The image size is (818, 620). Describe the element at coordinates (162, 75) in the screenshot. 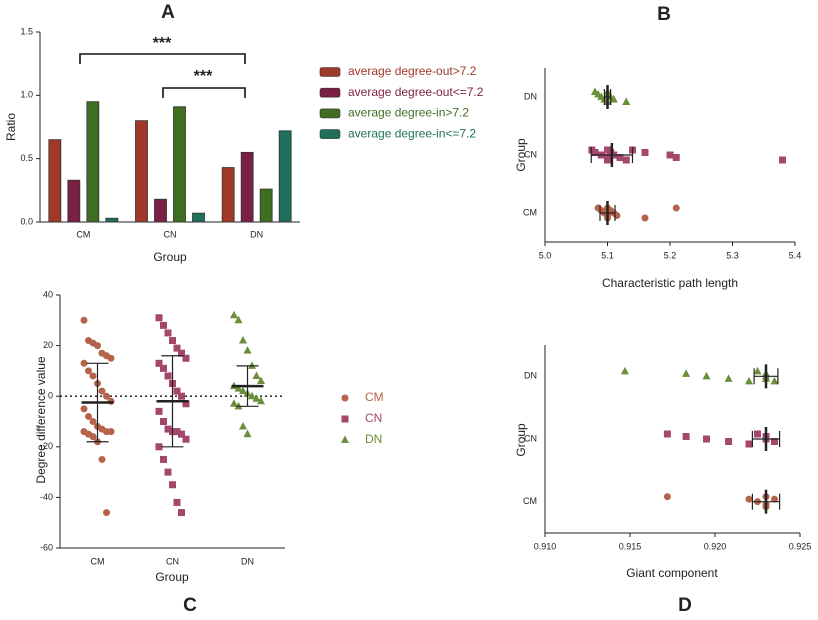

I see `significance-brackets` at that location.